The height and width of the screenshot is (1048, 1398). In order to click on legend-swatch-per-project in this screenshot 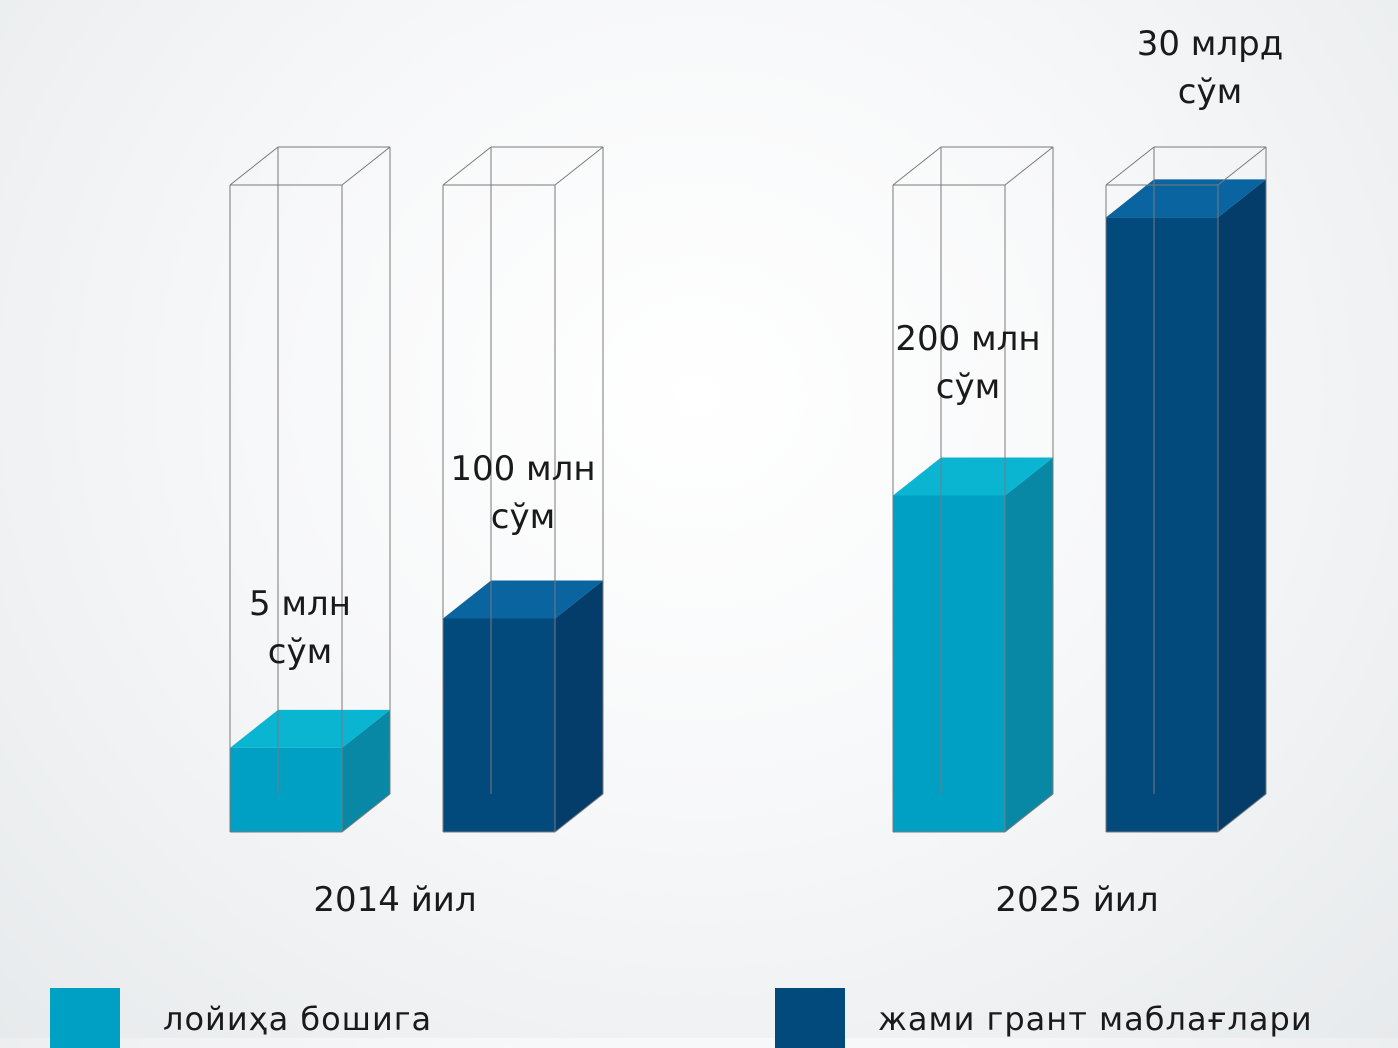, I will do `click(85, 1018)`.